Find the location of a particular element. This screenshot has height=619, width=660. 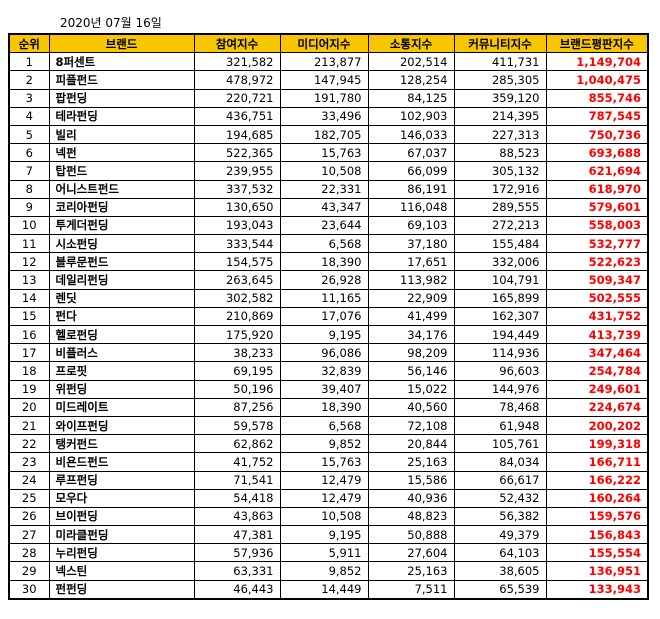

cell-brand: 헬로펀딩 is located at coordinates (121, 334).